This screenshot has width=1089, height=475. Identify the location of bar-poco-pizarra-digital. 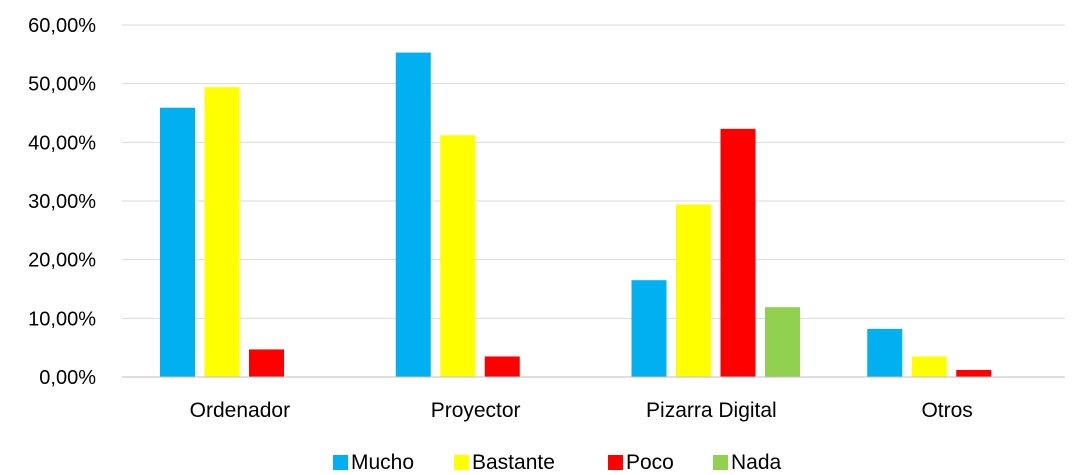
(738, 252).